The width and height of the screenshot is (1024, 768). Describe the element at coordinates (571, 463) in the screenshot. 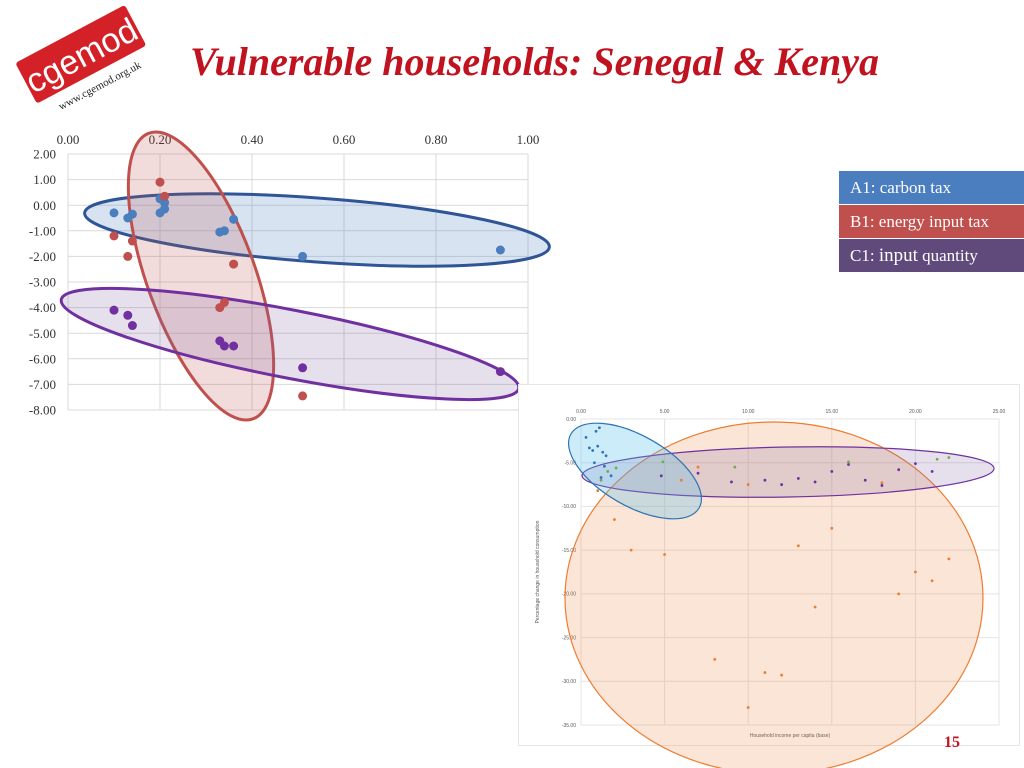

I see `inset-y-tick-label: -5.00` at that location.